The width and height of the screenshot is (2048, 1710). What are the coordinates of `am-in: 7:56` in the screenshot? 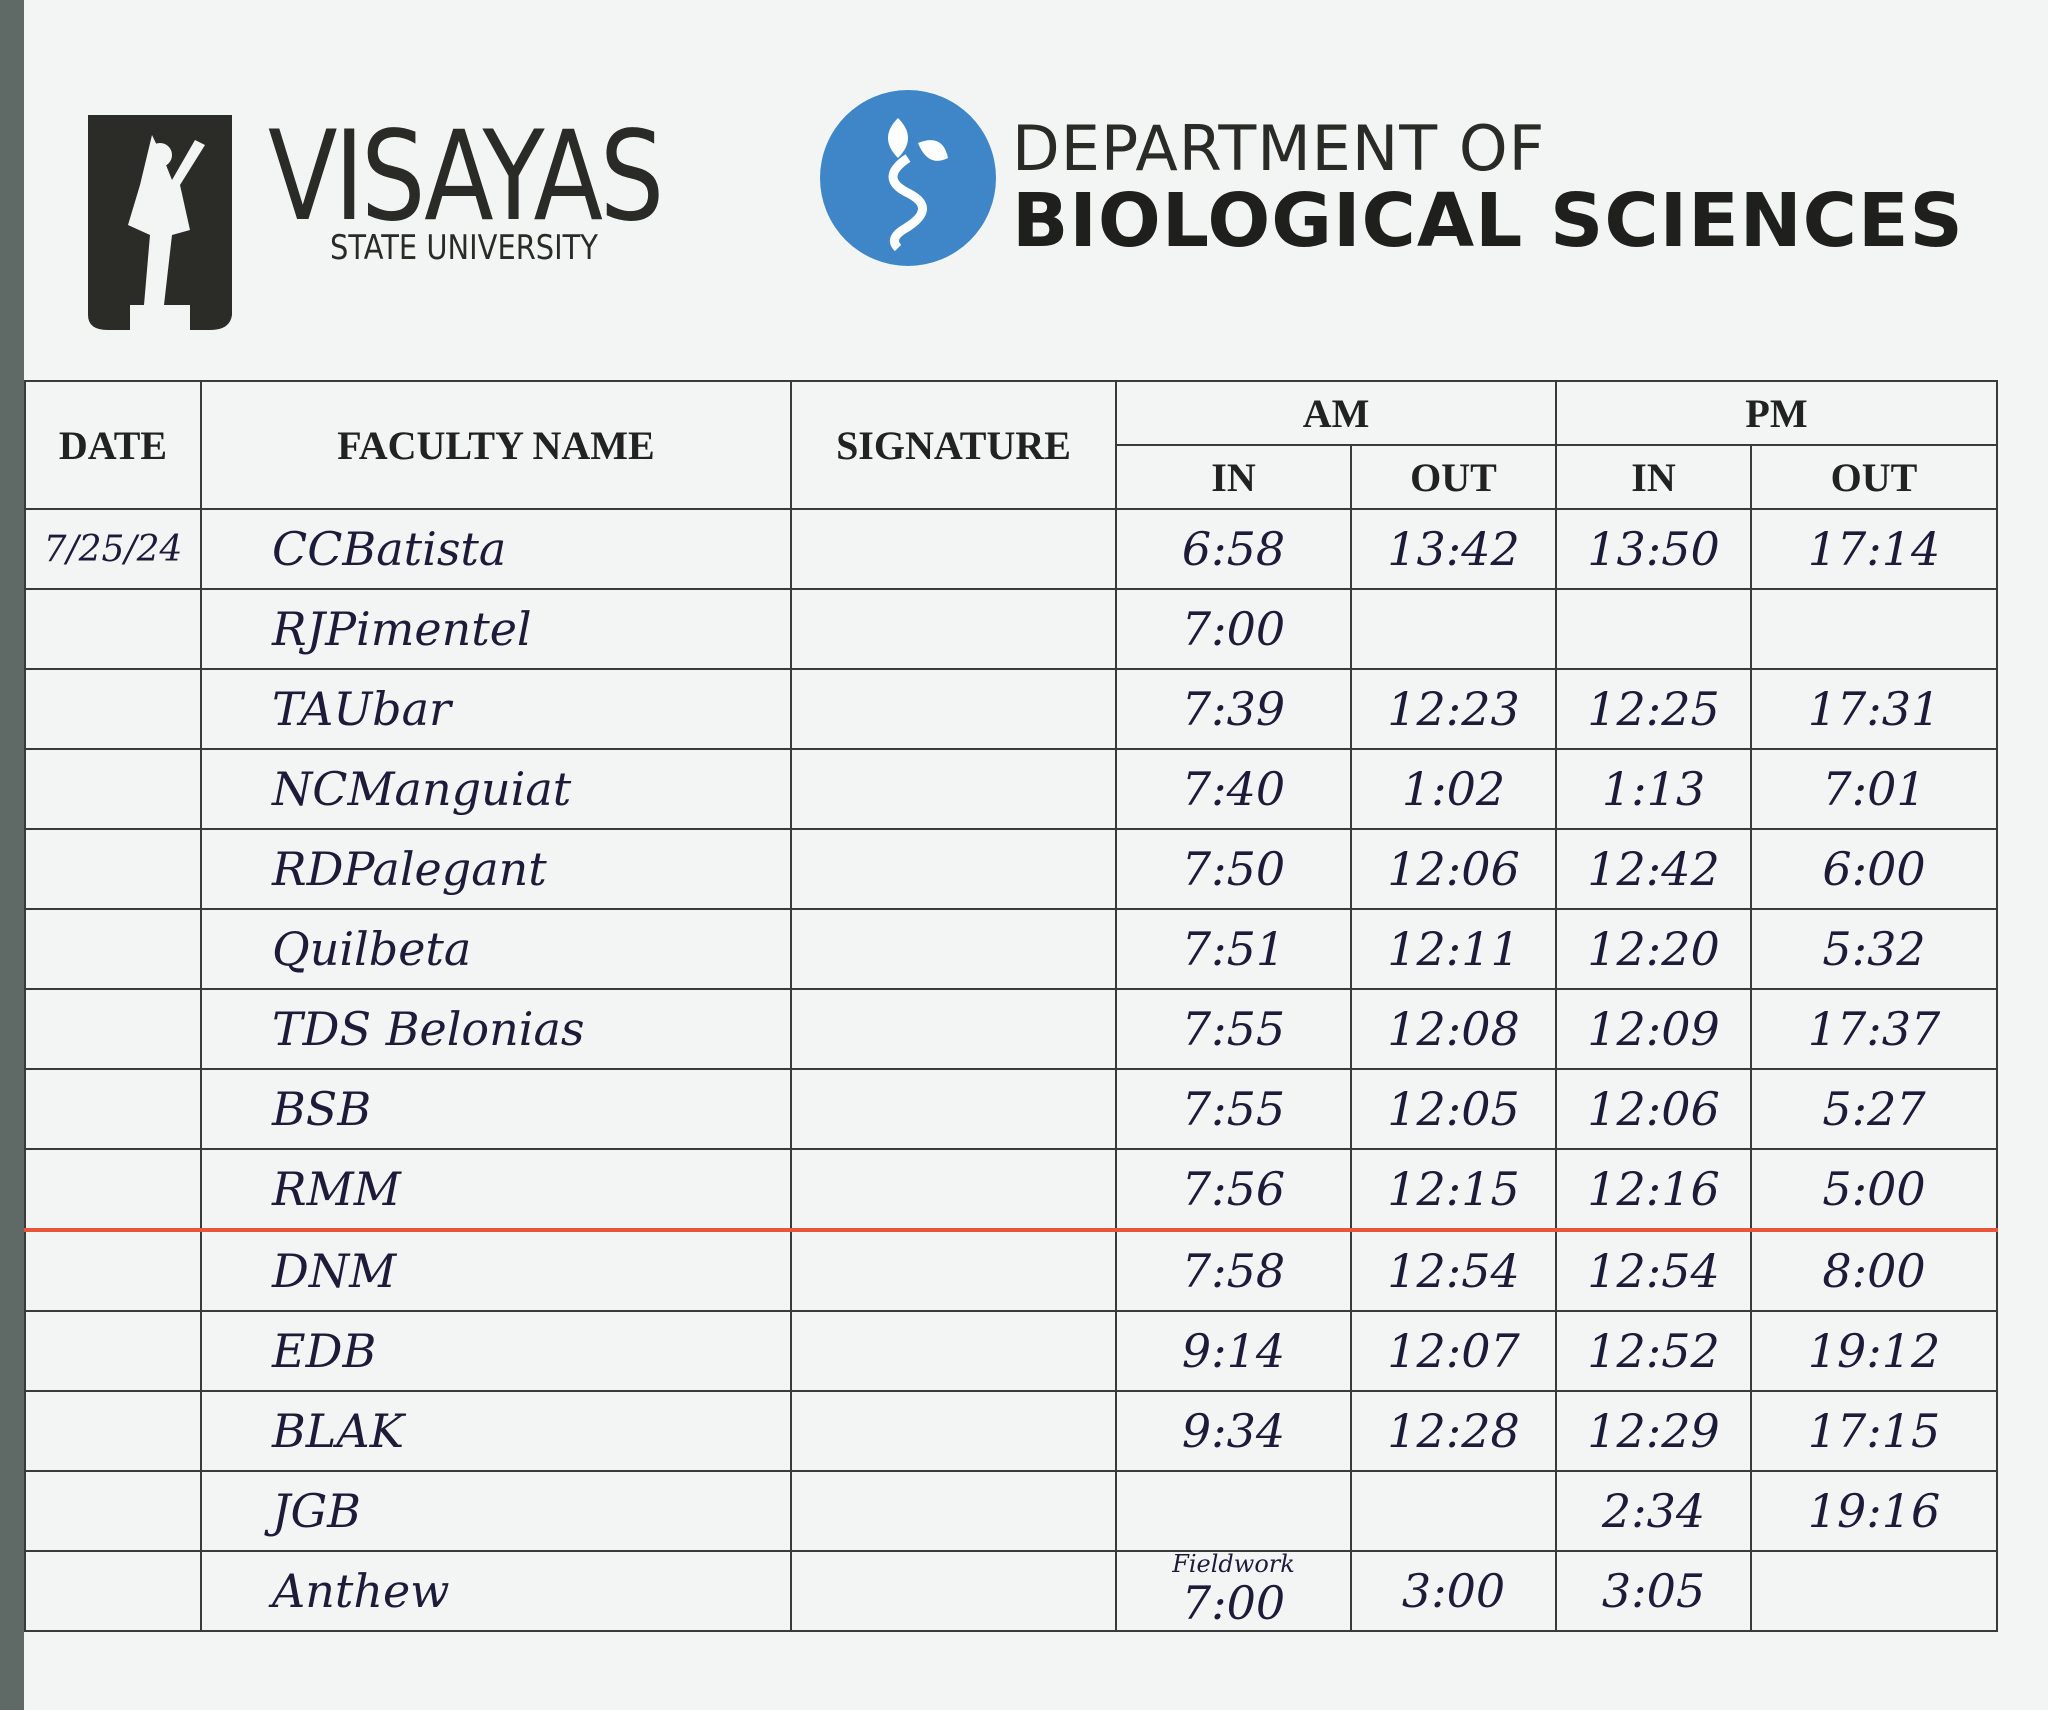 It's located at (1233, 1189).